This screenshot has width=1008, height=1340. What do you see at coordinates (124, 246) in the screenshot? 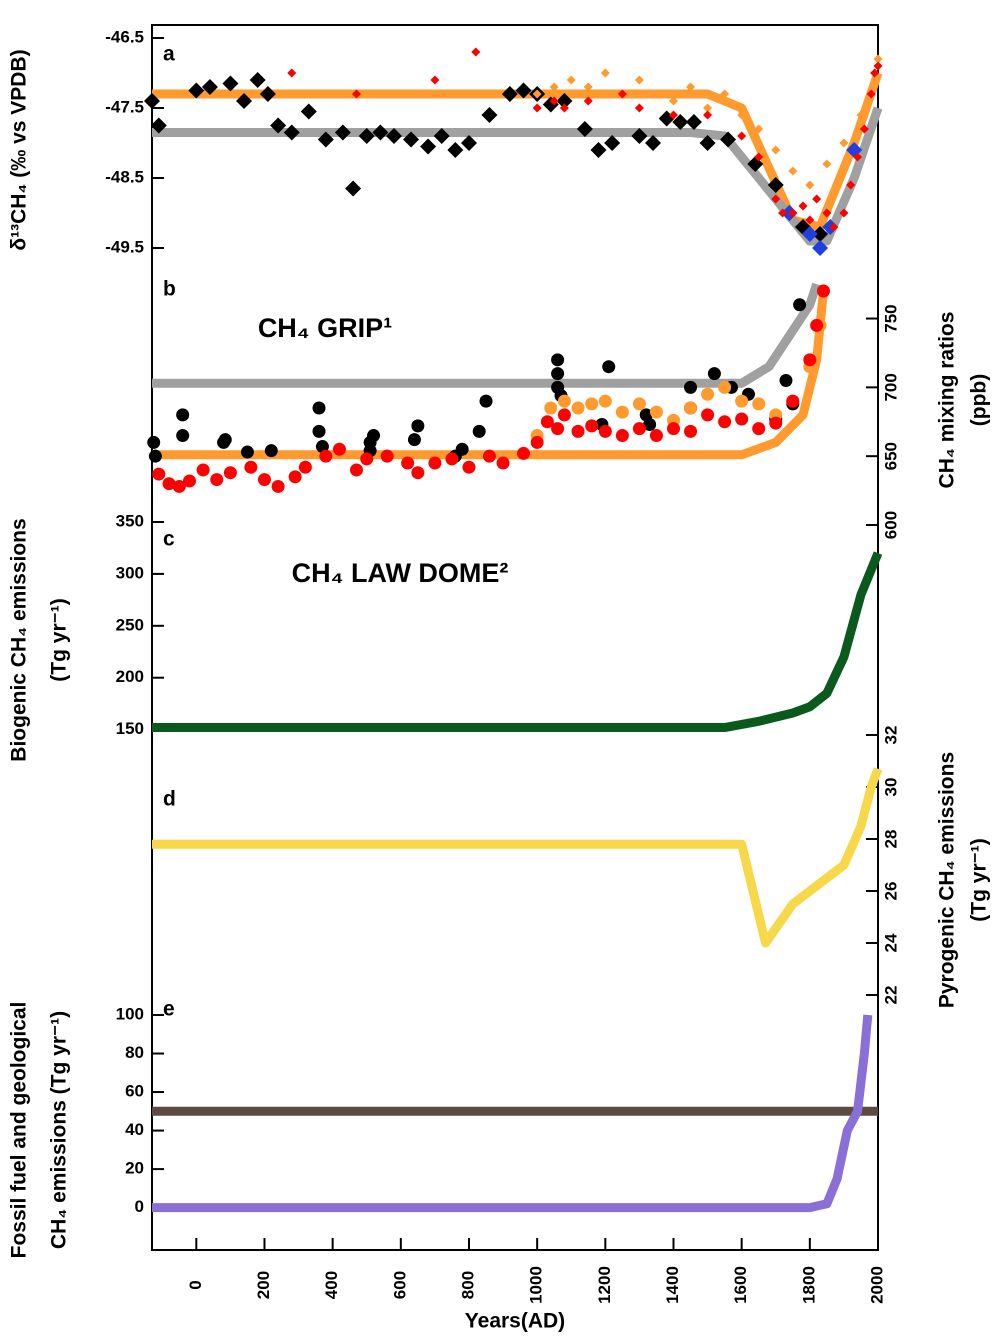
I see `y-tick-label: -49.5` at bounding box center [124, 246].